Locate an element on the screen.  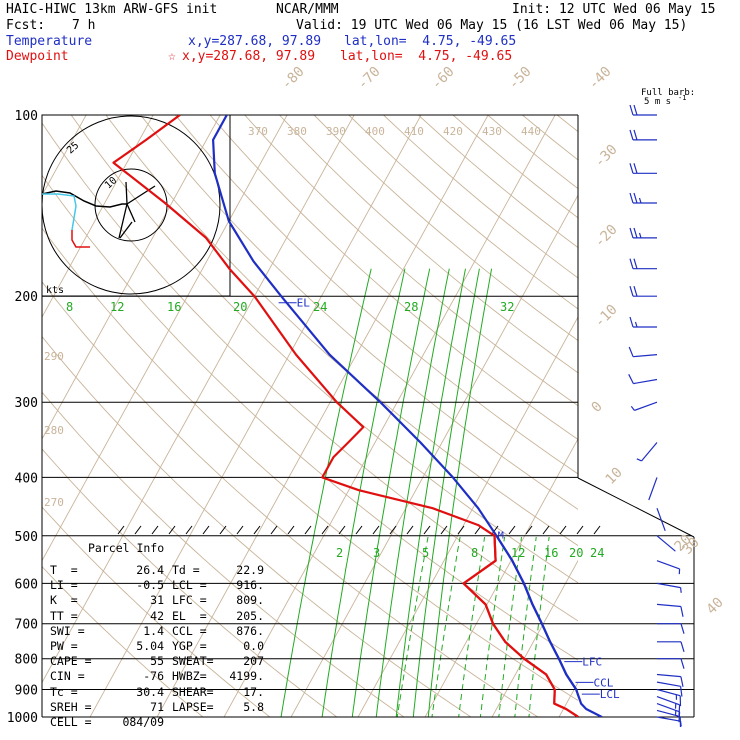
pressure-tick-label: 300 is located at coordinates (26, 403).